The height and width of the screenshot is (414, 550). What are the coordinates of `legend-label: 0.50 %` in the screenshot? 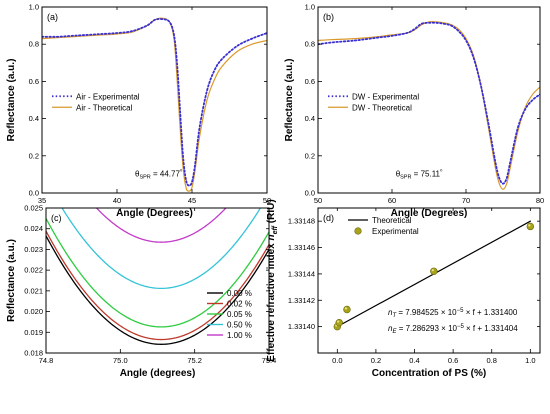 It's located at (239, 325).